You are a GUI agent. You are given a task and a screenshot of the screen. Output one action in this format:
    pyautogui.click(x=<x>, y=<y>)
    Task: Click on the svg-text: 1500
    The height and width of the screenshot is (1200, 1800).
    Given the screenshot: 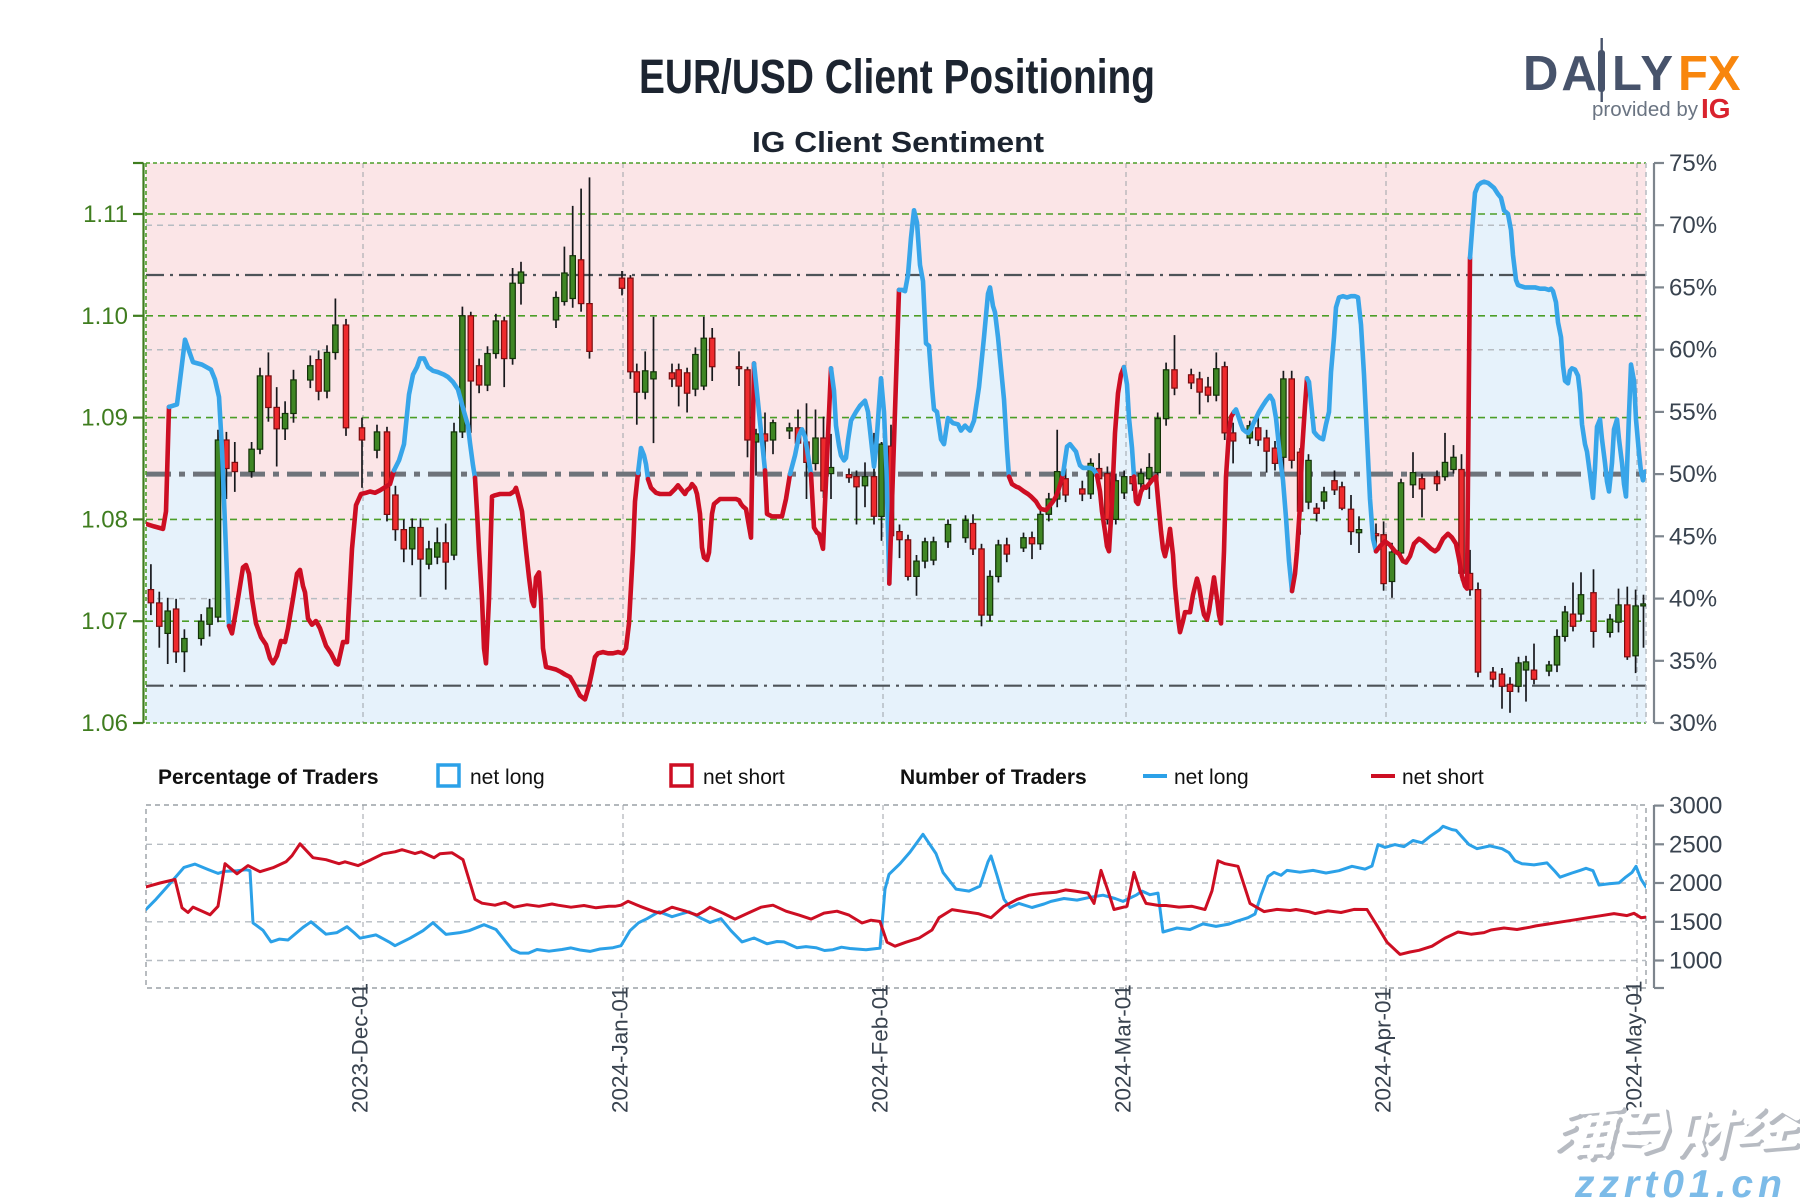 What is the action you would take?
    pyautogui.click(x=1695, y=922)
    